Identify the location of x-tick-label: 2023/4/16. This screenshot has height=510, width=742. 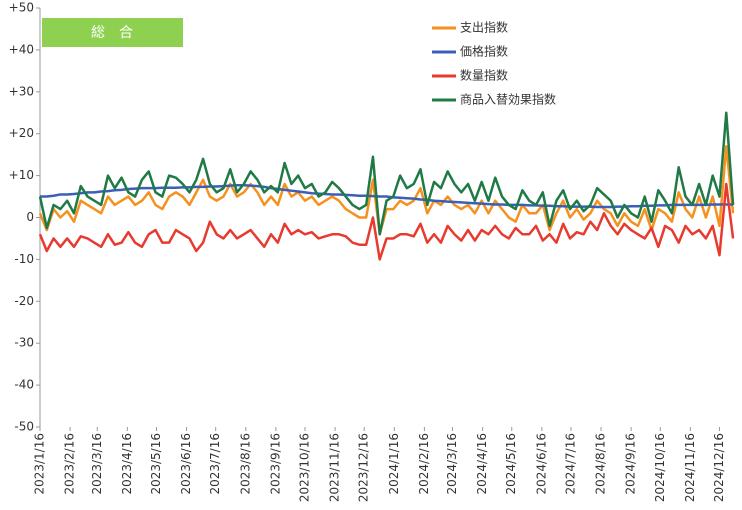
(127, 464).